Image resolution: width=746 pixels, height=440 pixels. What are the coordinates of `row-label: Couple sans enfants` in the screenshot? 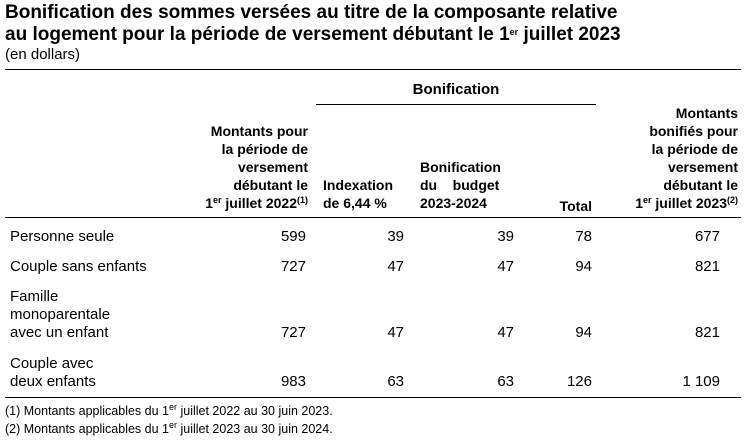 It's located at (78, 266).